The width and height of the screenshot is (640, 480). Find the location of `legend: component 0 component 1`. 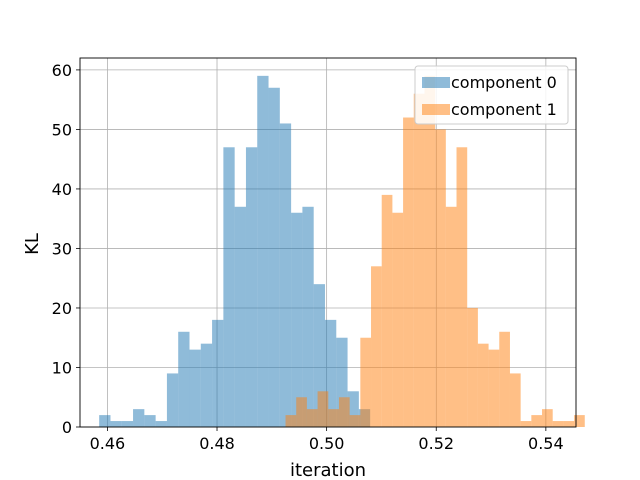

legend: component 0 component 1 is located at coordinates (491, 95).